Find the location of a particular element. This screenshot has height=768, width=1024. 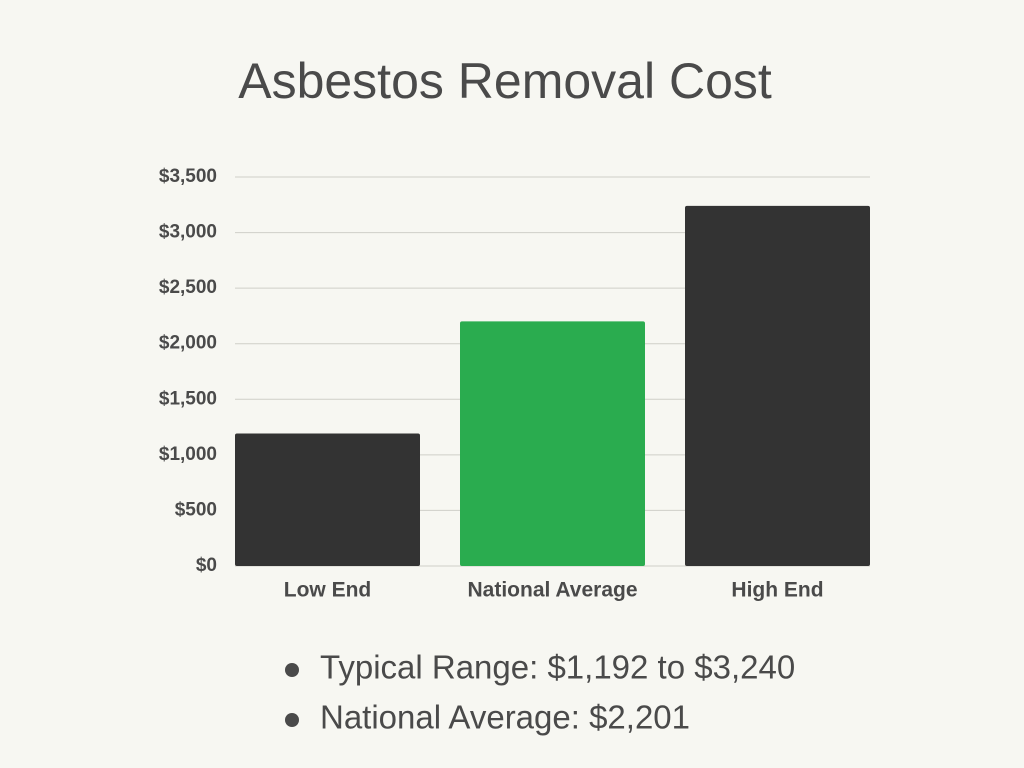

x-tick-label: High End is located at coordinates (777, 590).